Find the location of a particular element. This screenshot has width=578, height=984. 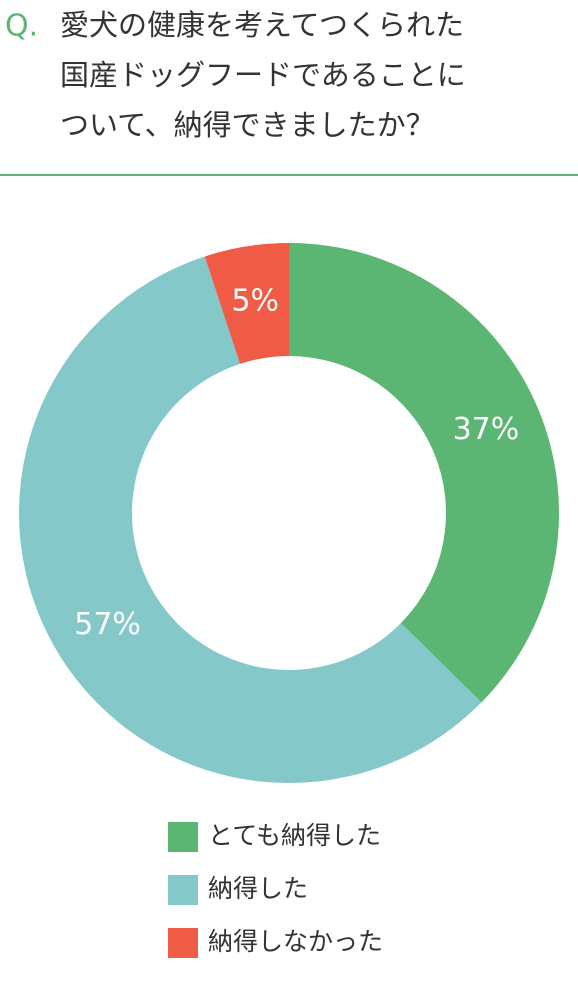

data-label: 57% is located at coordinates (107, 624).